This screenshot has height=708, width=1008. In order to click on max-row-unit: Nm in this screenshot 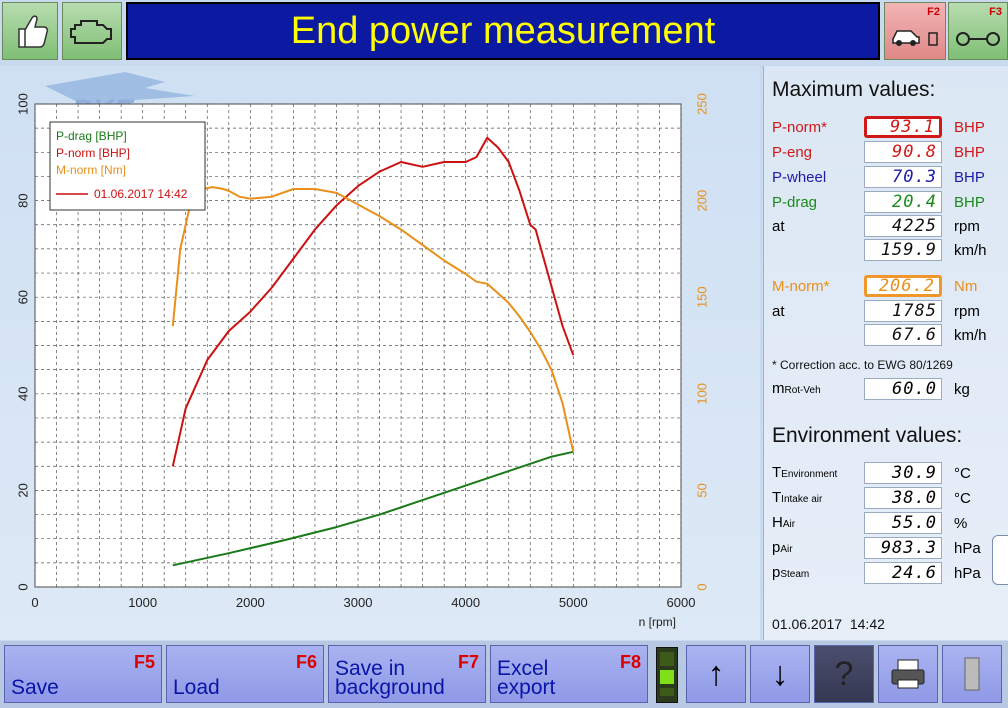, I will do `click(966, 286)`.